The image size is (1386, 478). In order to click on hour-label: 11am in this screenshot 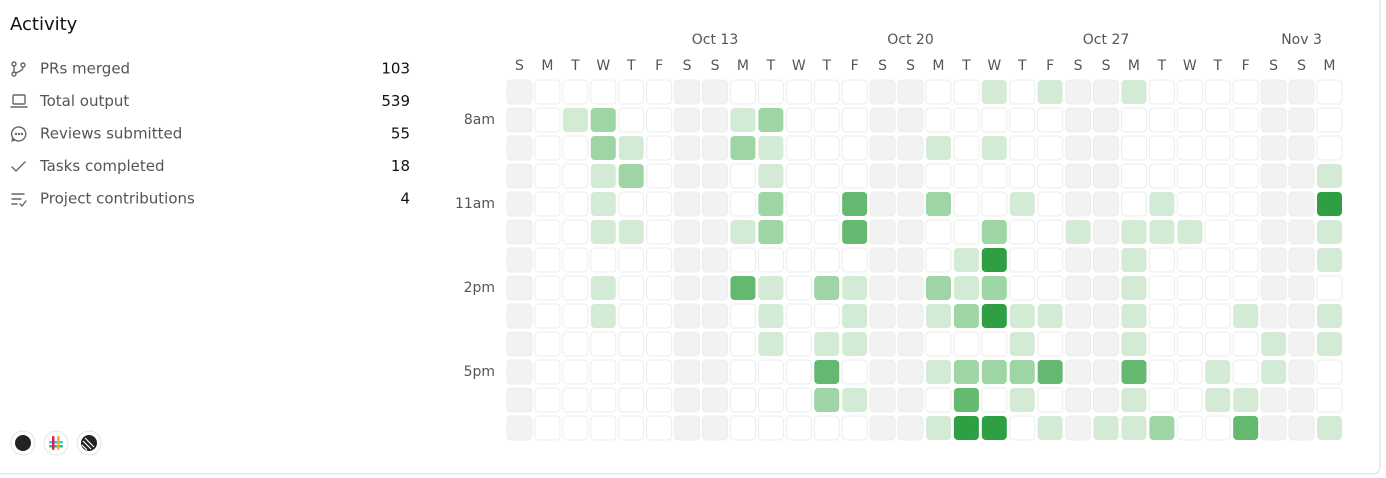, I will do `click(475, 204)`.